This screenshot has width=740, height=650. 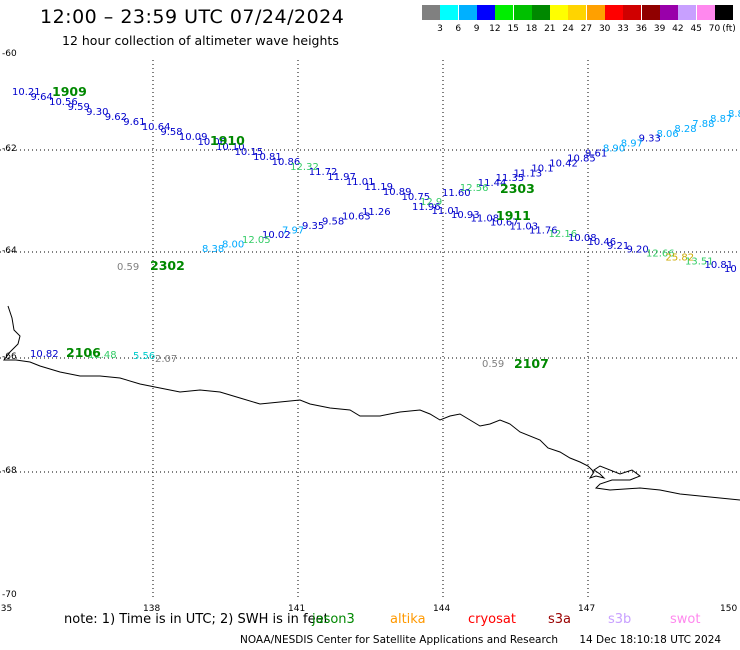 What do you see at coordinates (517, 188) in the screenshot?
I see `track-2303-time-label: 2303` at bounding box center [517, 188].